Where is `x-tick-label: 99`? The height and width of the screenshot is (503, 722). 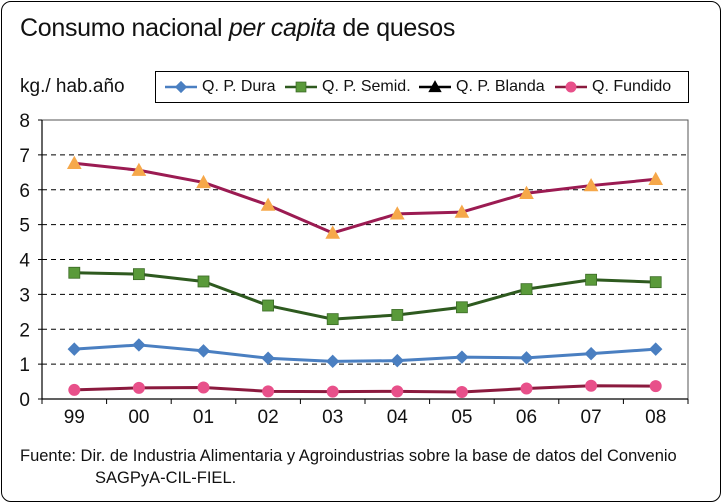
x-tick-label: 99 is located at coordinates (74, 417).